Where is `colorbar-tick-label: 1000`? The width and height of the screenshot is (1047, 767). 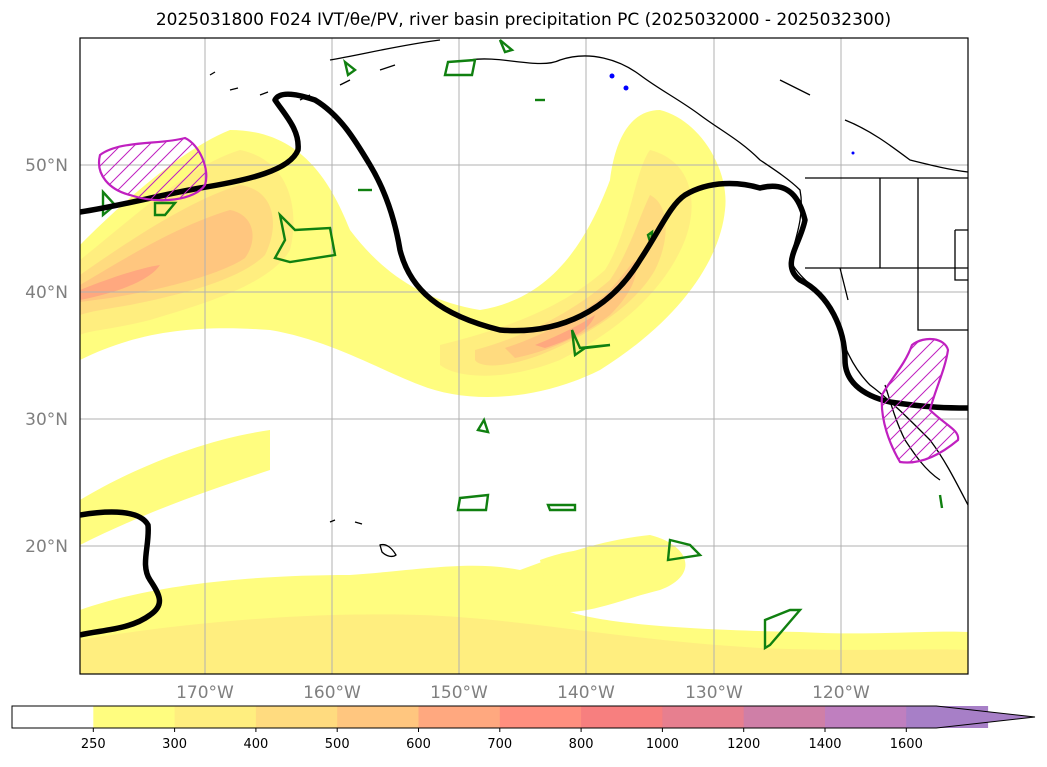
colorbar-tick-label: 1000 is located at coordinates (662, 744).